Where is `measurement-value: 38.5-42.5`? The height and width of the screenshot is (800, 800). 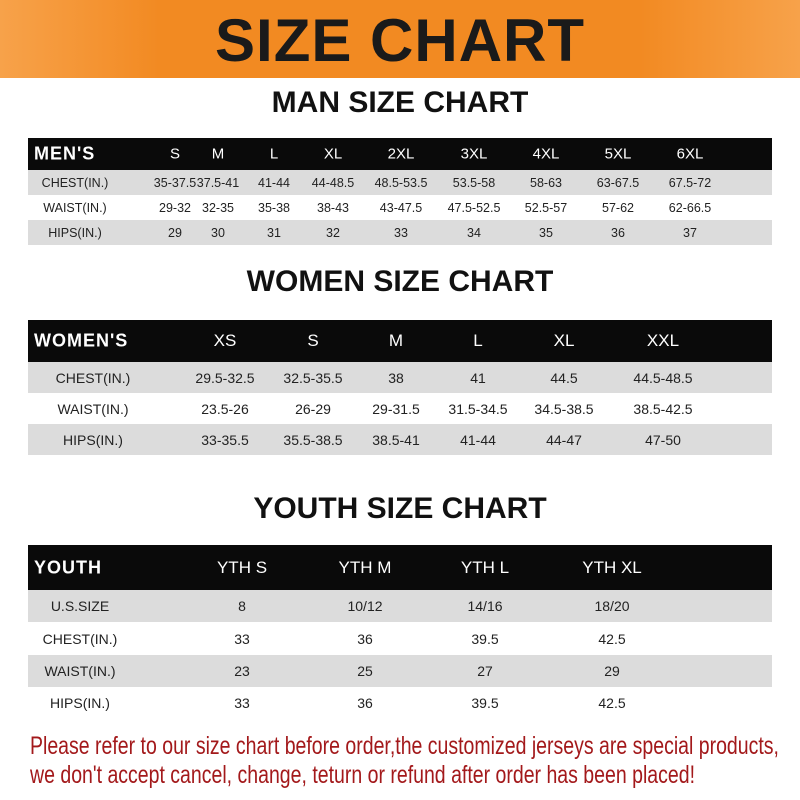 measurement-value: 38.5-42.5 is located at coordinates (663, 408).